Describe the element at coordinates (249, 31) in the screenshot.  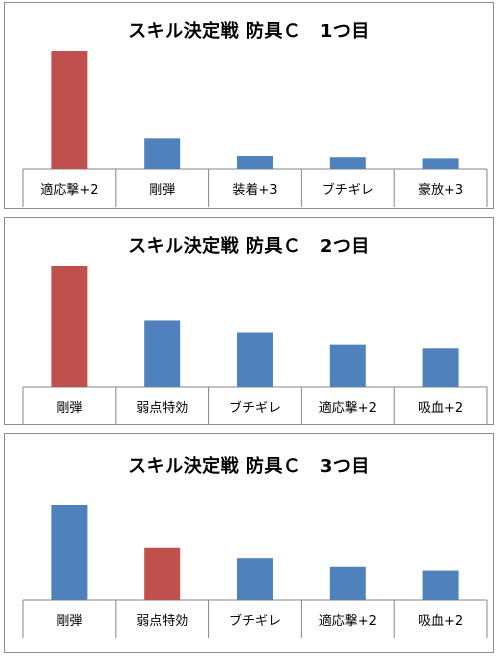
I see `chart-title: スキル決定戦 防具Ｃ 1つ目` at that location.